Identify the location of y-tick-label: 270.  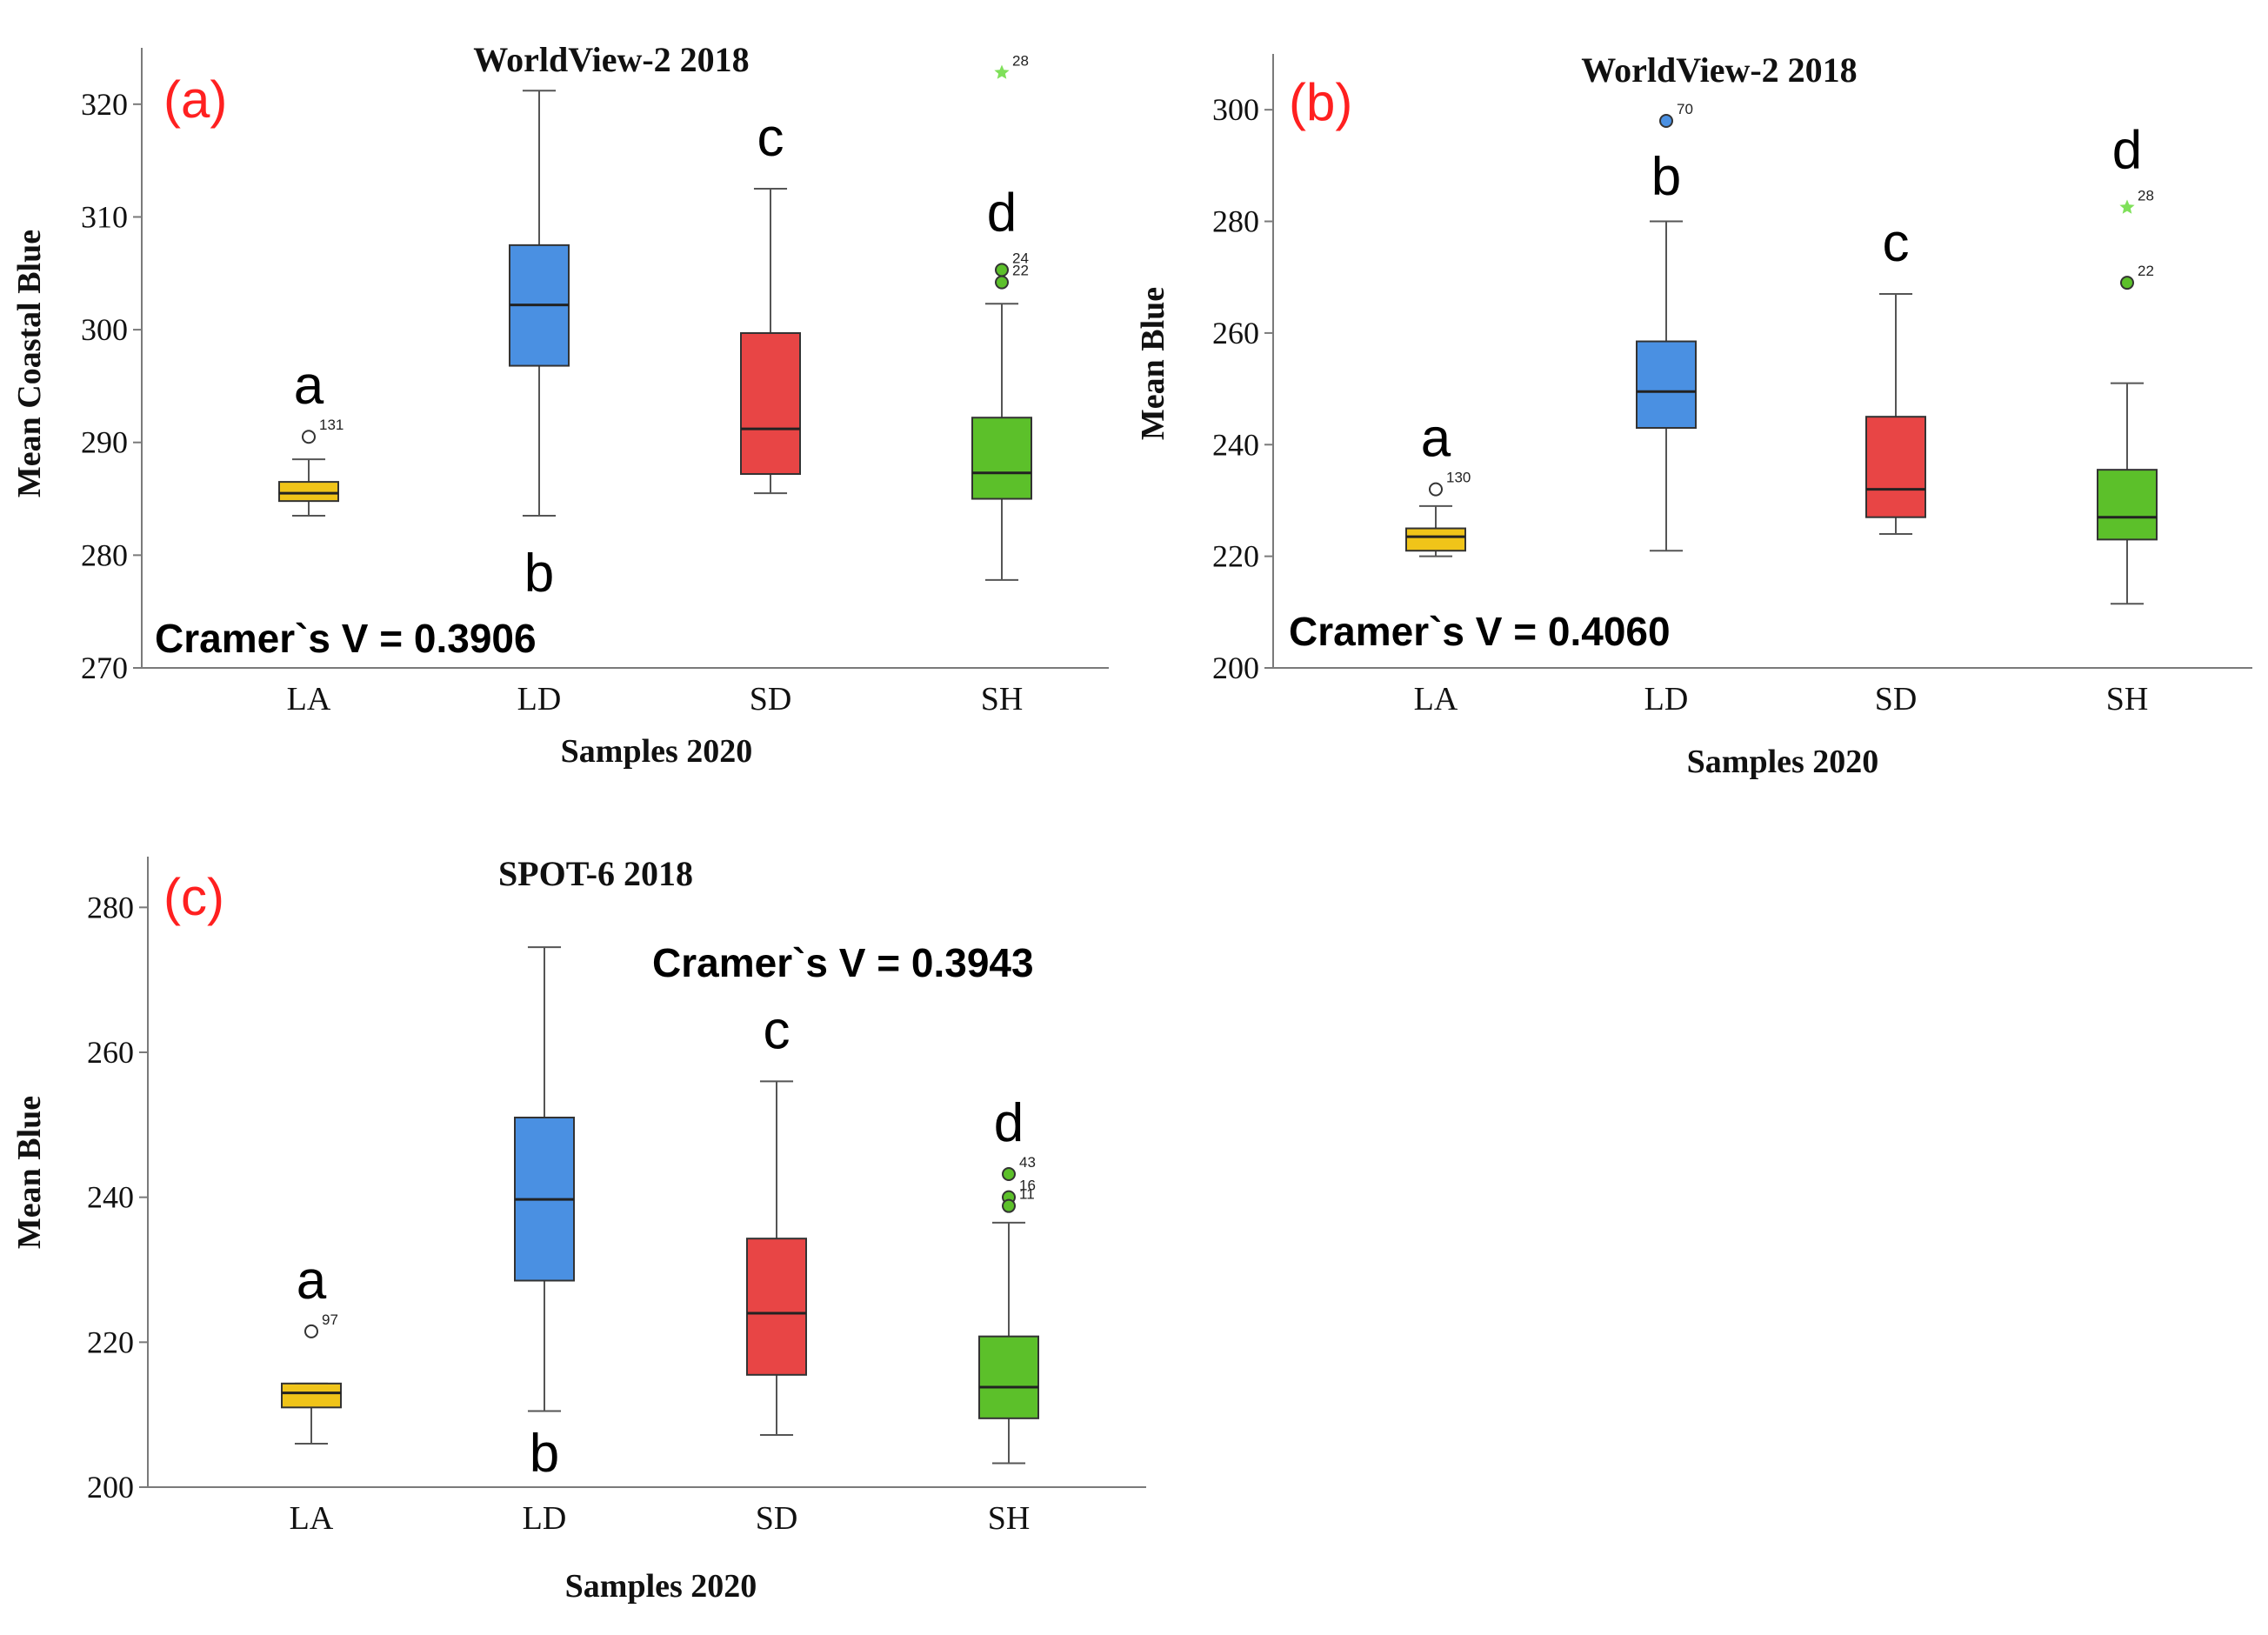
(104, 668).